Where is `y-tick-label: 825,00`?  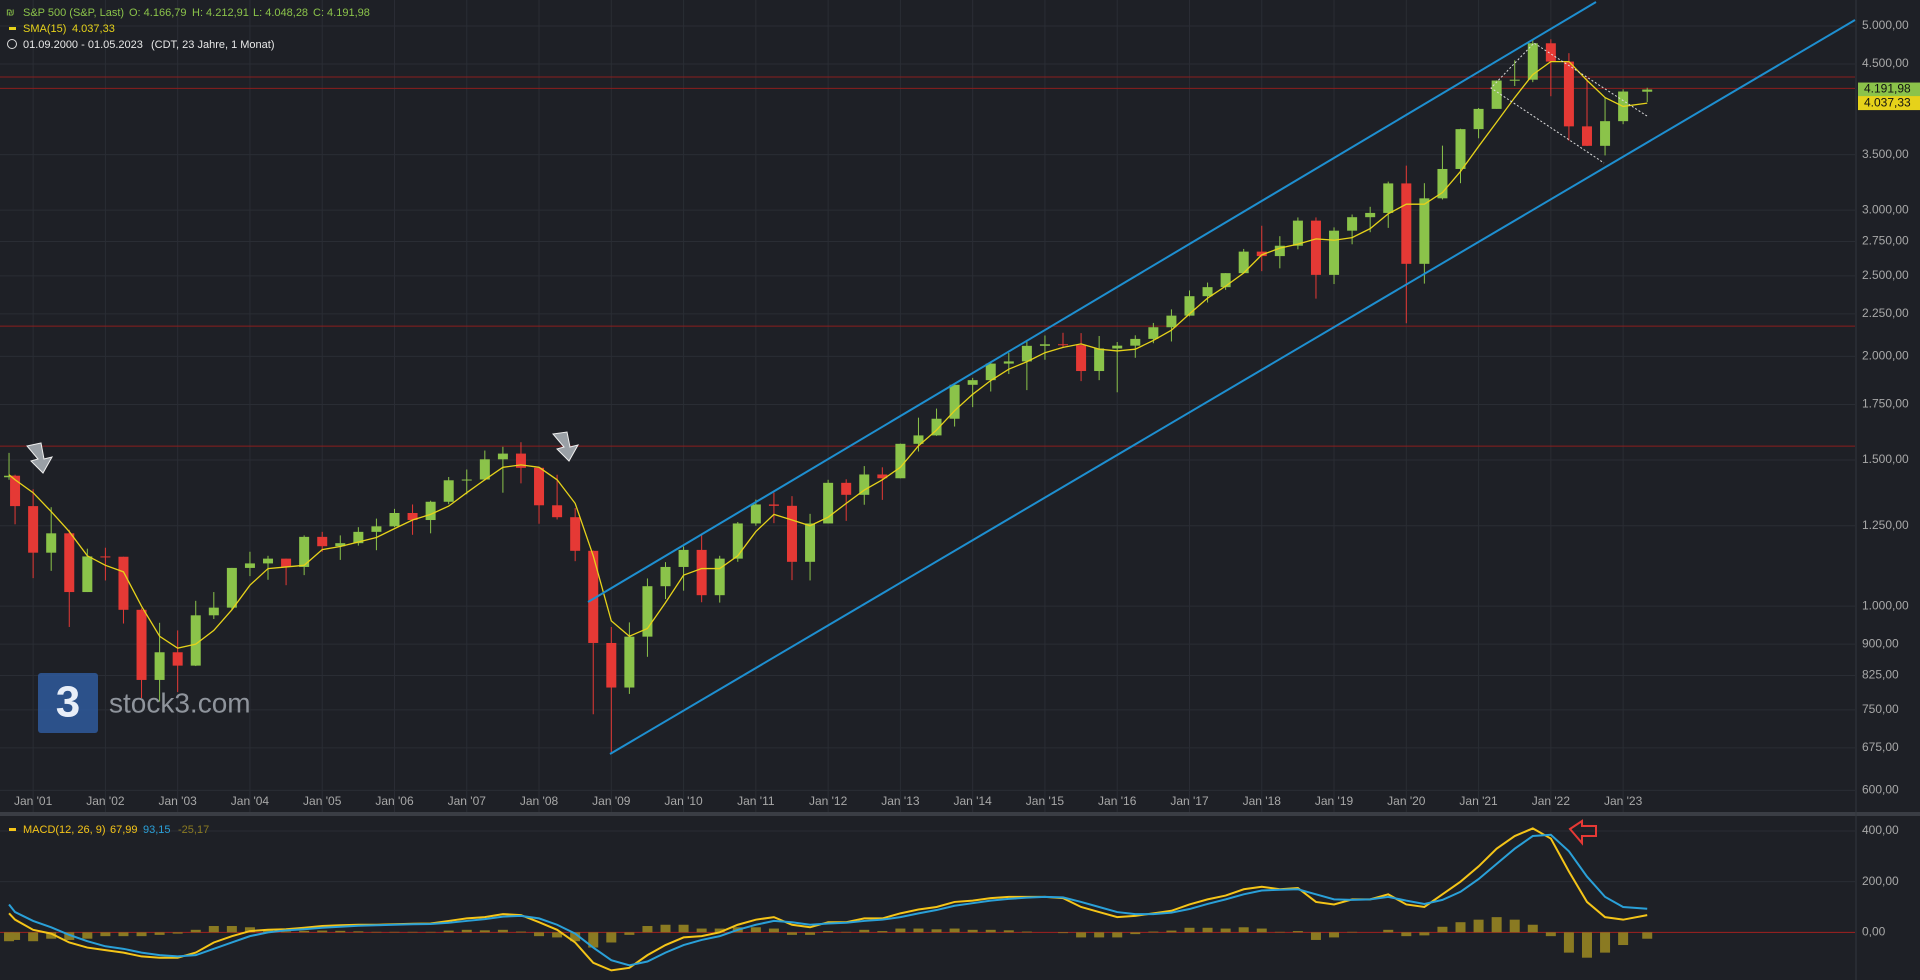
y-tick-label: 825,00 is located at coordinates (1880, 675).